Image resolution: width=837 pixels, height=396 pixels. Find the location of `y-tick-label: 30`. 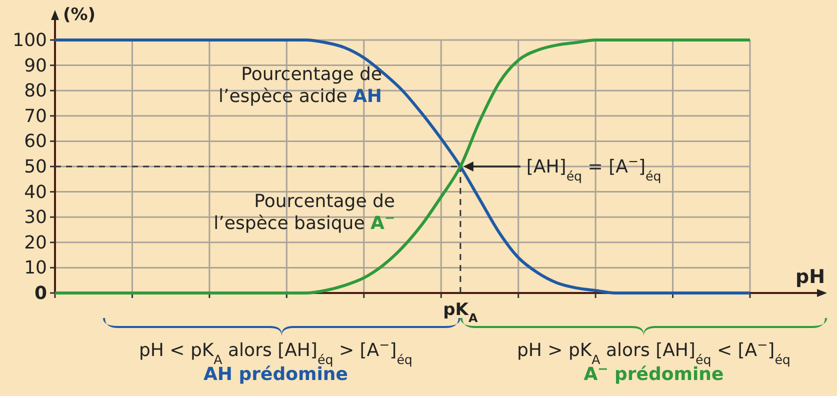

y-tick-label: 30 is located at coordinates (35, 217).